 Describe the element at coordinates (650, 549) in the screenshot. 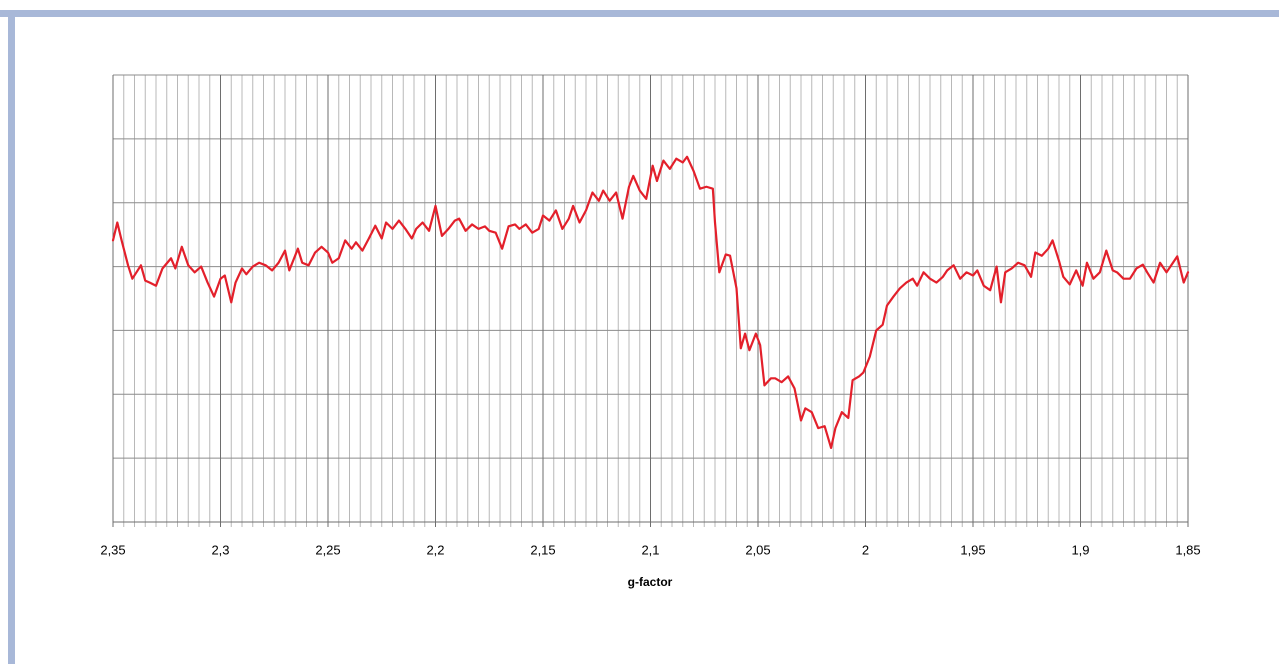

I see `x-tick-label: 2,1` at that location.